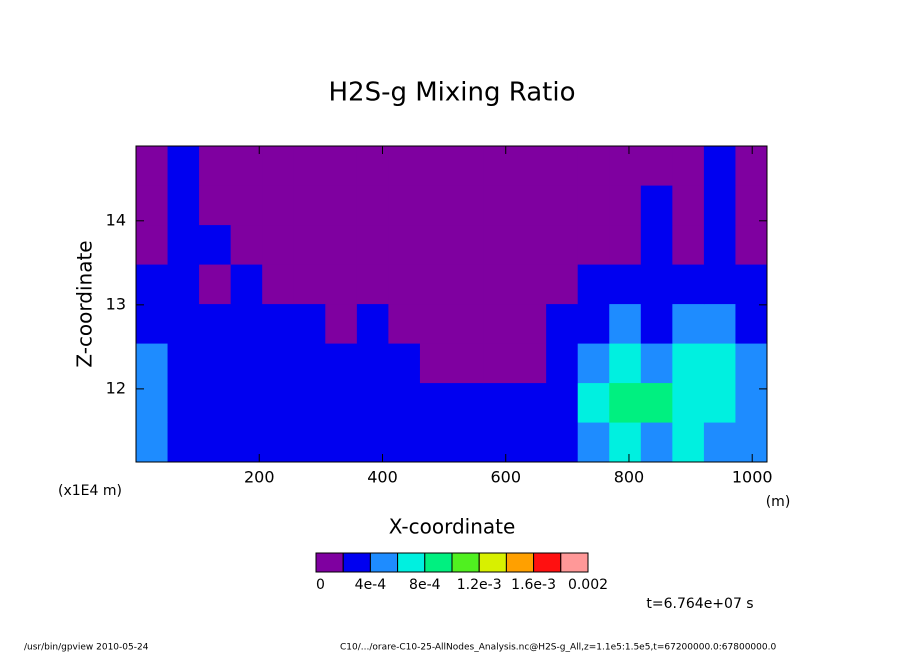 This screenshot has width=904, height=654. I want to click on colorbar-label: 4e-4, so click(371, 585).